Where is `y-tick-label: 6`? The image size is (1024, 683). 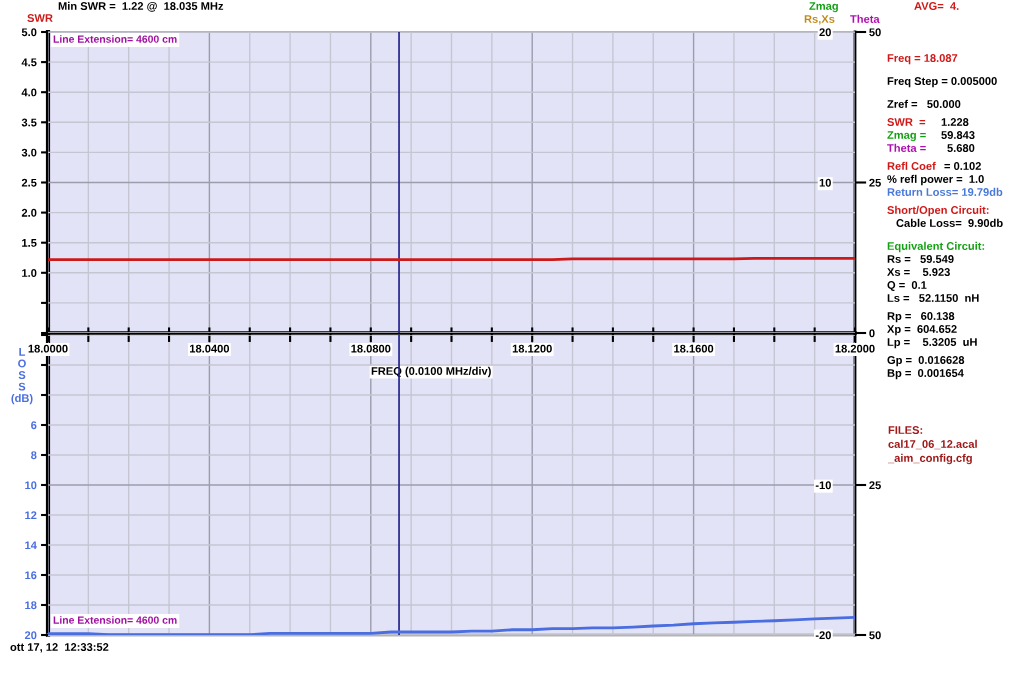
y-tick-label: 6 is located at coordinates (34, 425).